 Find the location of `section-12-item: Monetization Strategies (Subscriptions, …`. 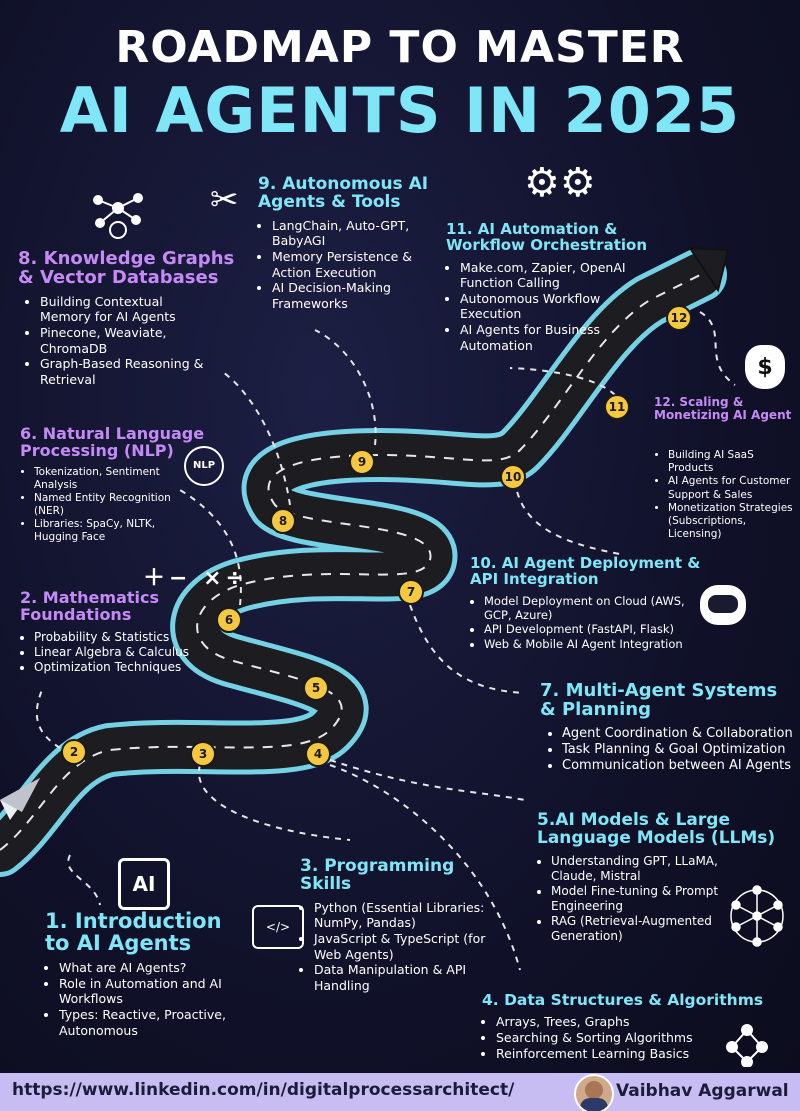

section-12-item: Monetization Strategies (Subscriptions, … is located at coordinates (734, 521).